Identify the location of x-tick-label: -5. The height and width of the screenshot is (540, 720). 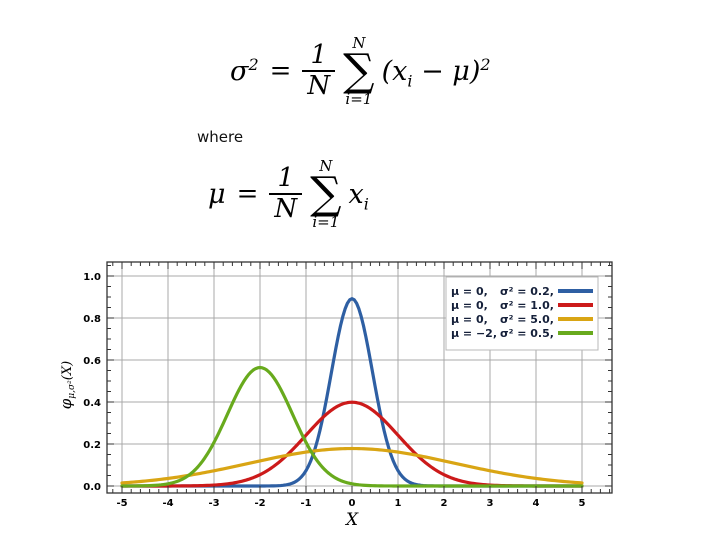
(121, 503).